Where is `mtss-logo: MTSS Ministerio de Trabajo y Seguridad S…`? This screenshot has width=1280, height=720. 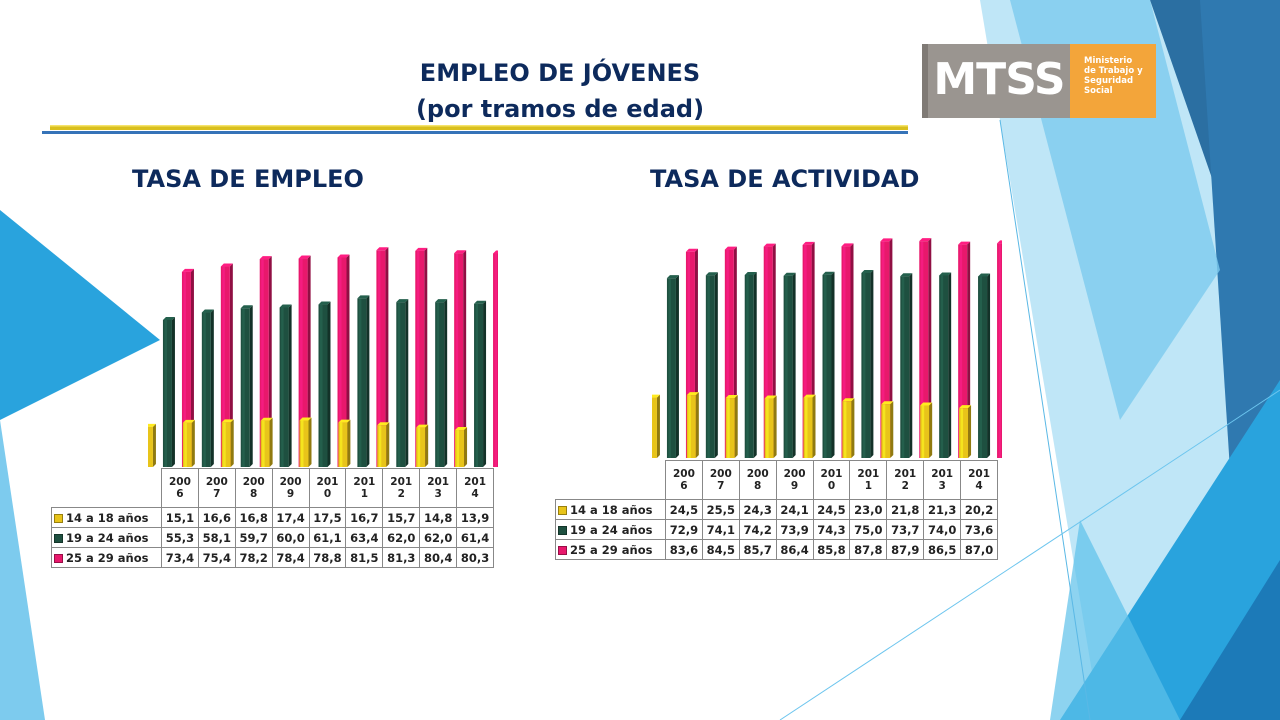 mtss-logo: MTSS Ministerio de Trabajo y Seguridad S… is located at coordinates (1039, 81).